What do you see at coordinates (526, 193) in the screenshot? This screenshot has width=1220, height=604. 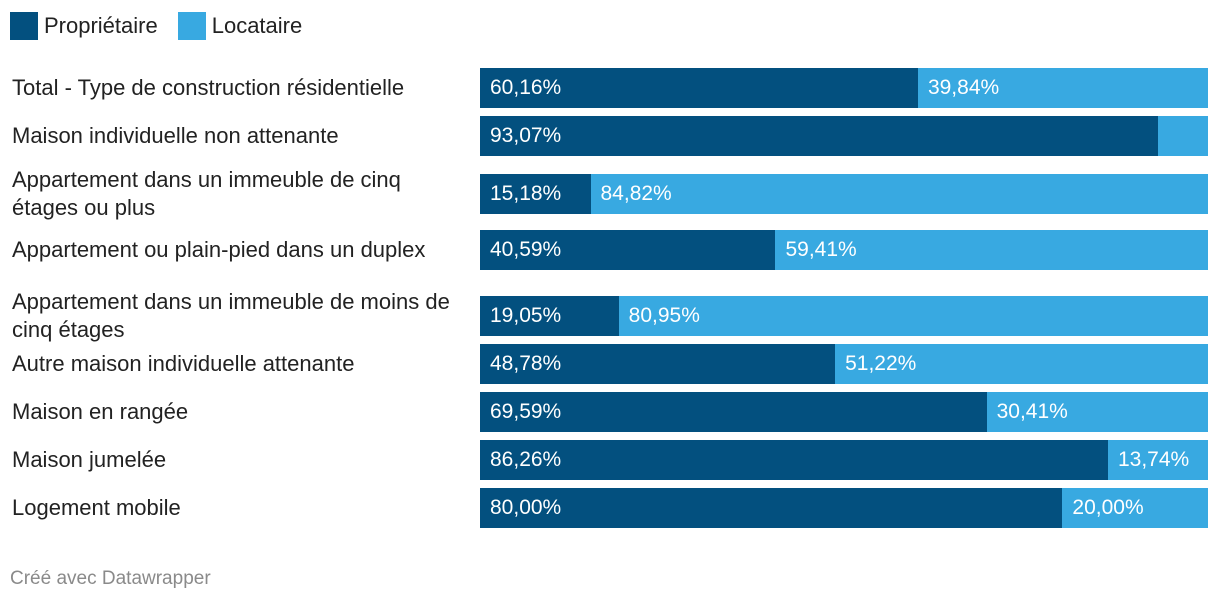 I see `data-label: 15,18%` at bounding box center [526, 193].